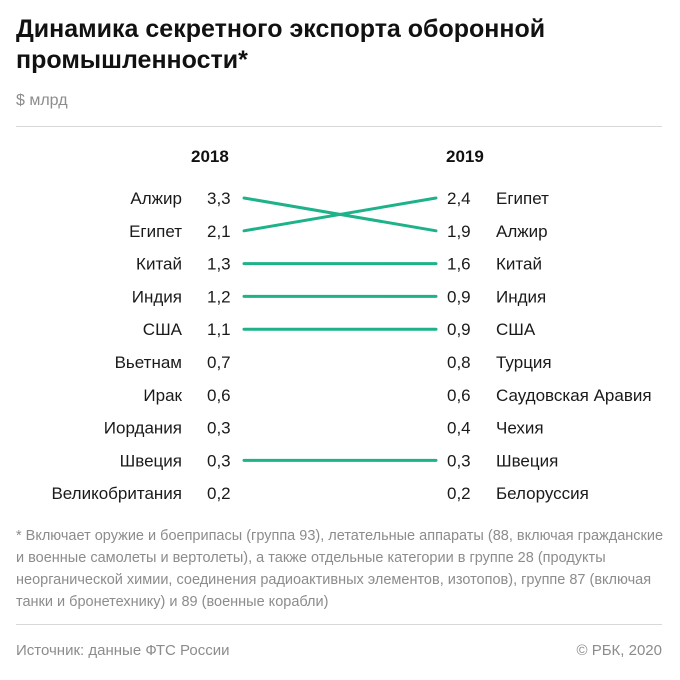 This screenshot has width=680, height=680. What do you see at coordinates (459, 395) in the screenshot?
I see `right-value-label: 0,6` at bounding box center [459, 395].